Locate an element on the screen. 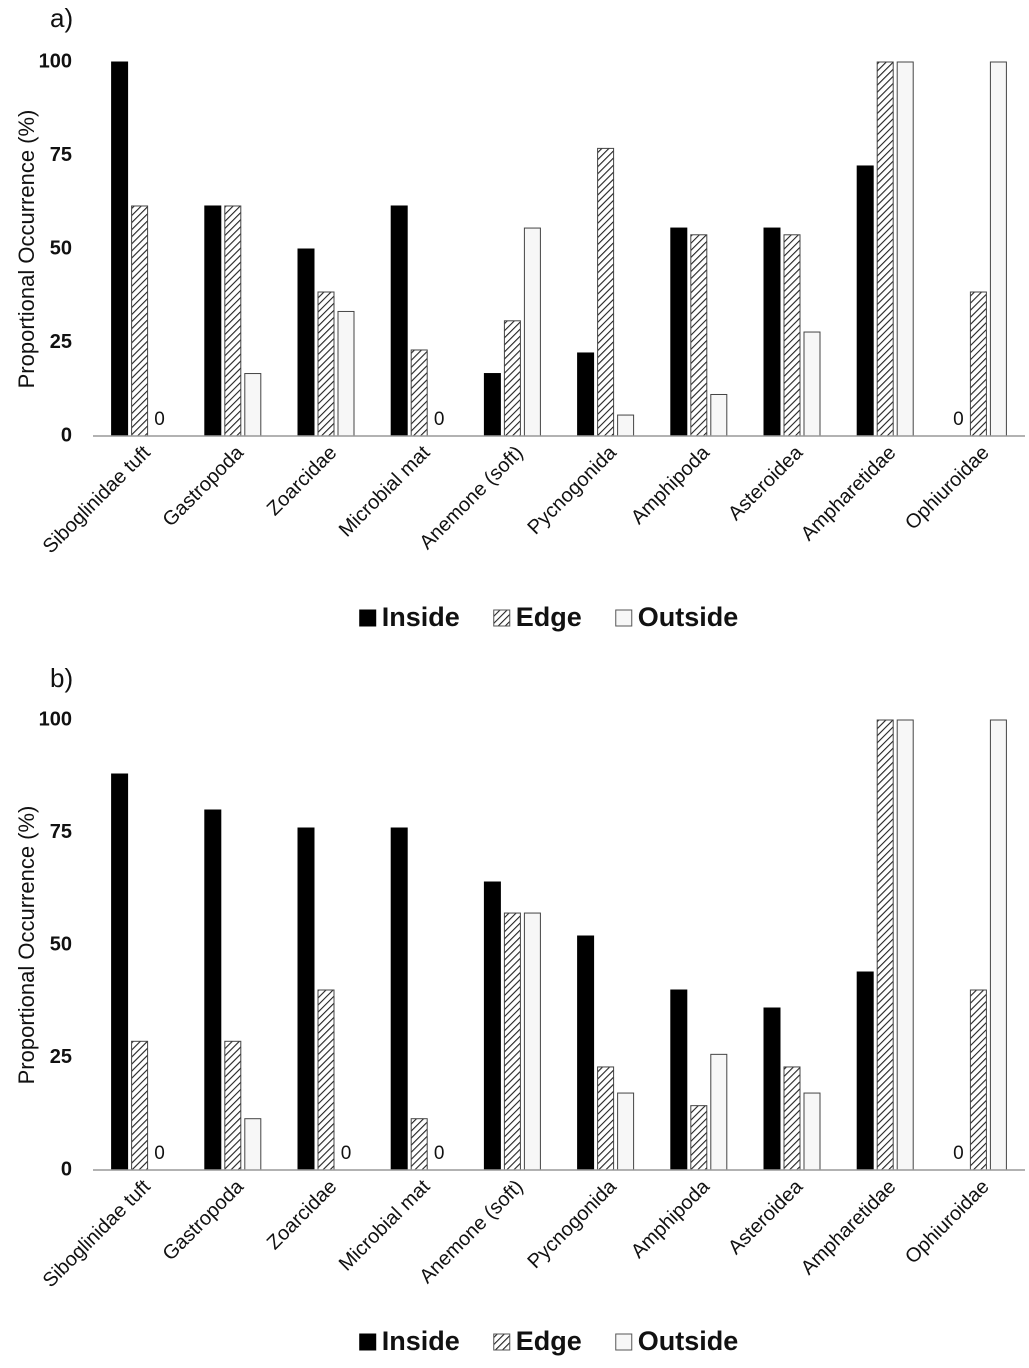 This screenshot has width=1029, height=1368. panel-label: a) is located at coordinates (61, 18).